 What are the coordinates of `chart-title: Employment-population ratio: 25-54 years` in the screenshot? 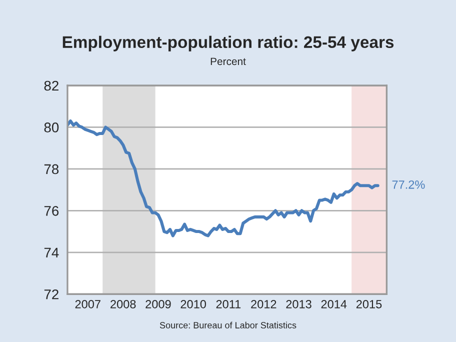 It's located at (228, 44).